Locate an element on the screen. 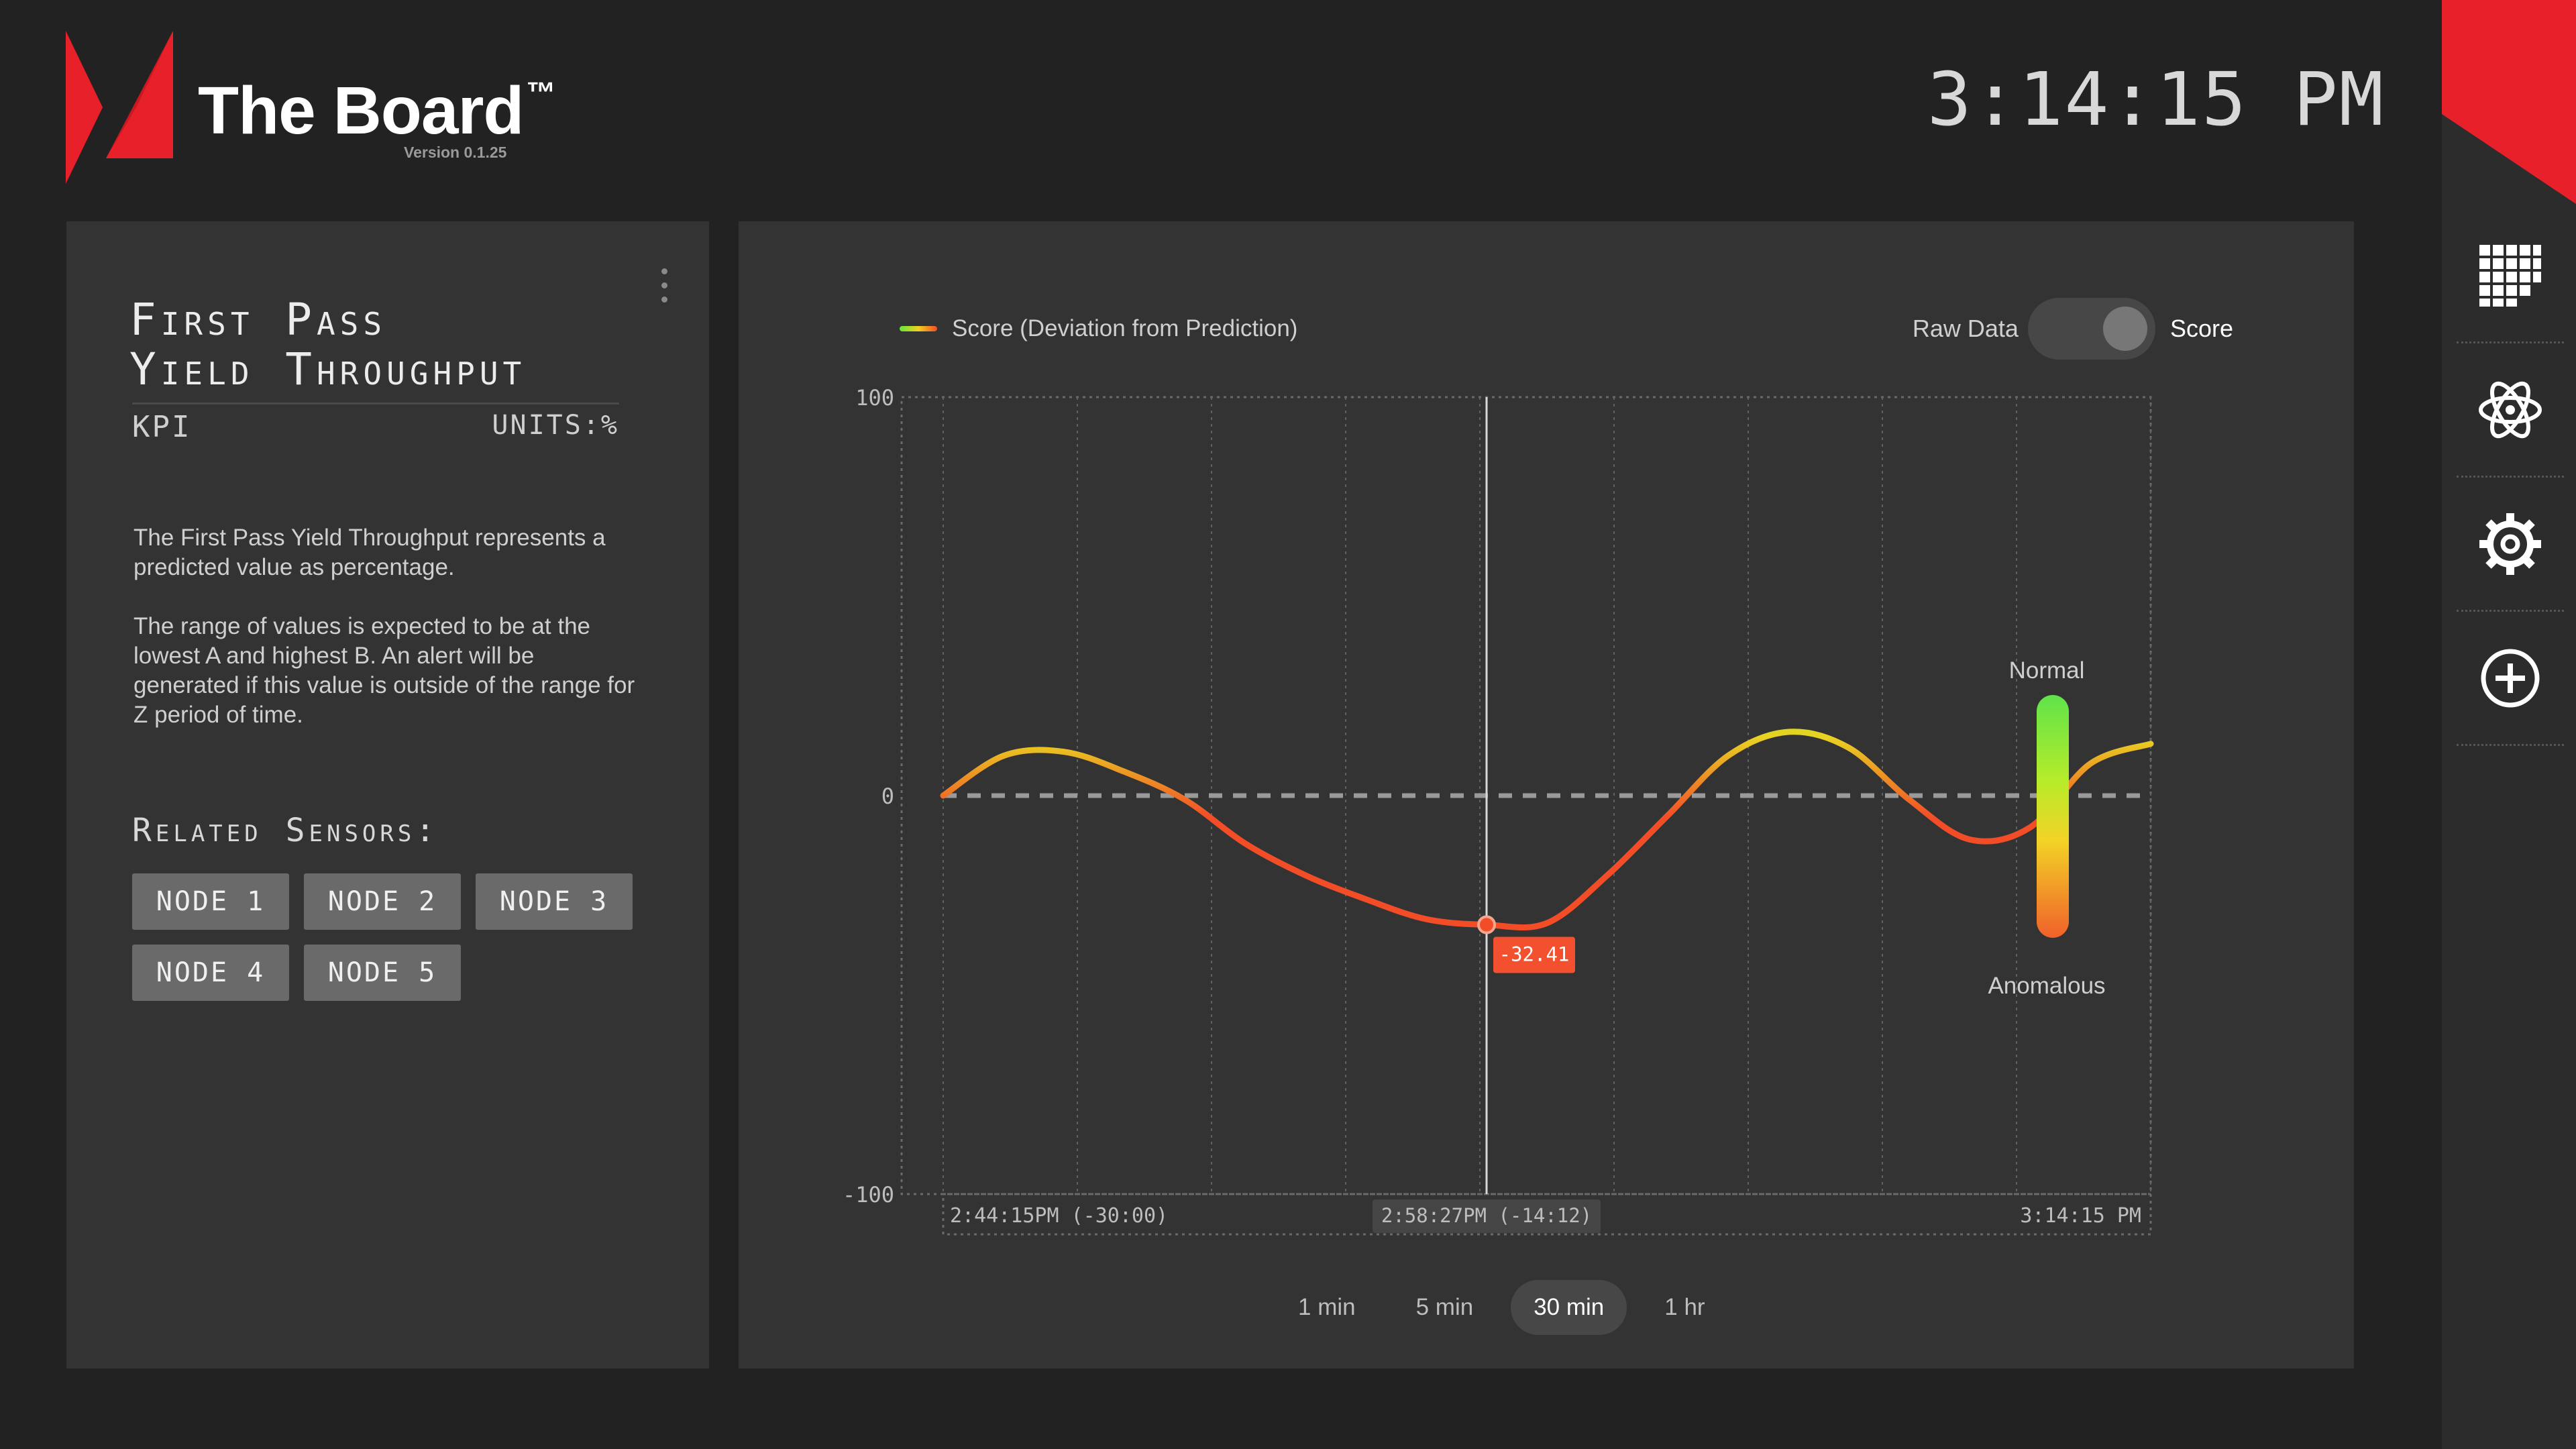  x-axis-strip is located at coordinates (1547, 1214).